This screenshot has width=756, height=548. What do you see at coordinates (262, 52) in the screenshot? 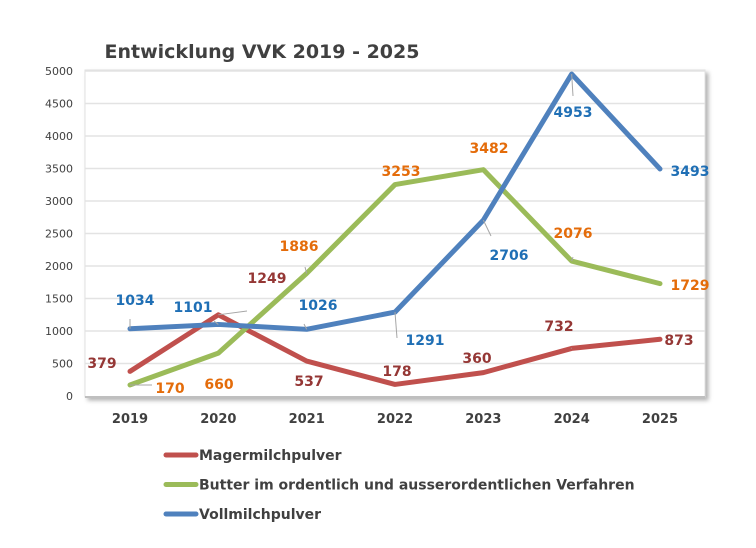
I see `chart-title: Entwicklung VVK 2019 - 2025` at bounding box center [262, 52].